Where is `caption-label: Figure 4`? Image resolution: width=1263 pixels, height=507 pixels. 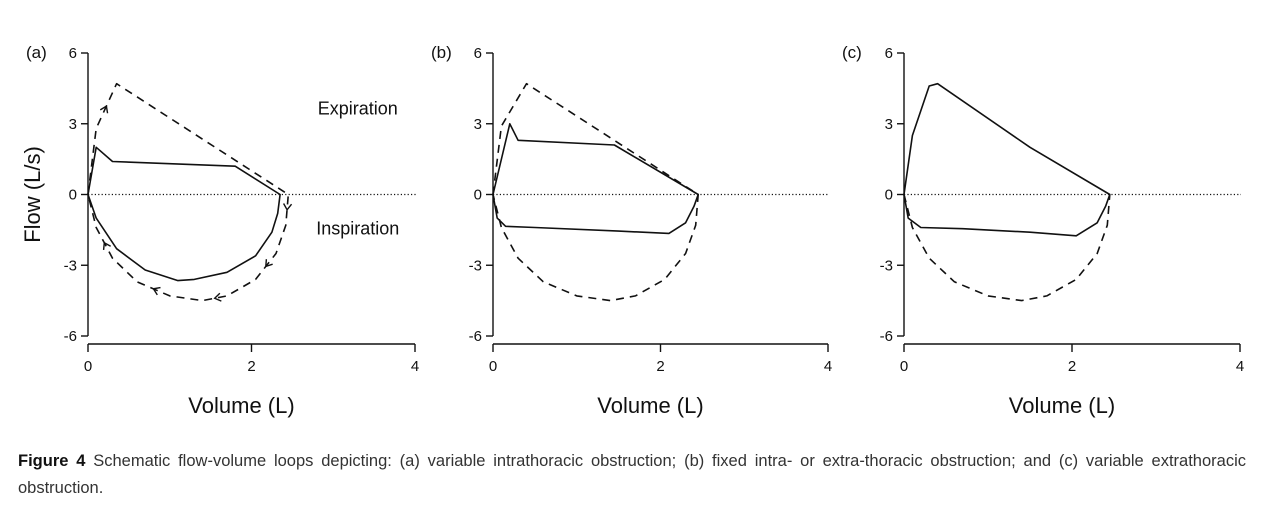
caption-label: Figure 4 is located at coordinates (52, 461).